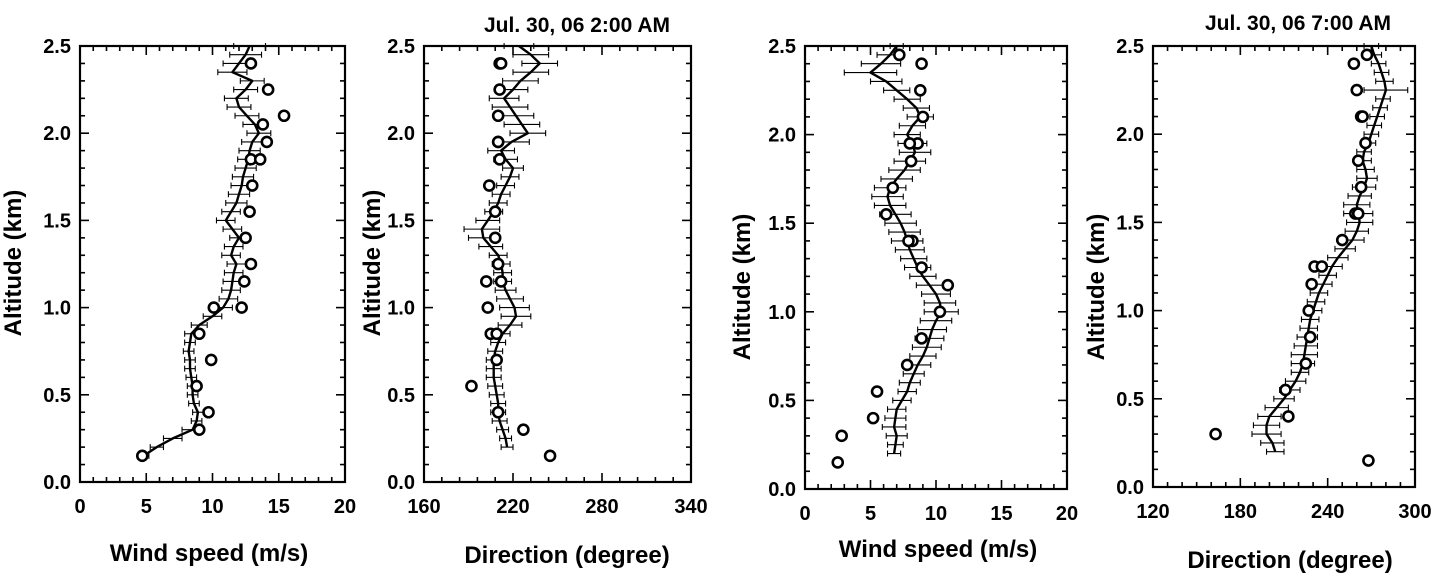 The image size is (1442, 580). I want to click on x-tick-label: 10, so click(212, 507).